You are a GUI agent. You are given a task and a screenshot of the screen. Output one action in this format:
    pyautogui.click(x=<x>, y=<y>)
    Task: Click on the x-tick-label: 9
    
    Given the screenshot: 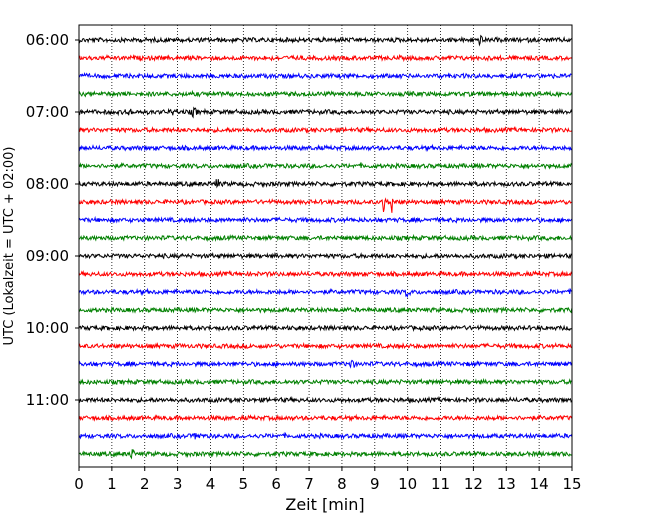 What is the action you would take?
    pyautogui.click(x=375, y=484)
    